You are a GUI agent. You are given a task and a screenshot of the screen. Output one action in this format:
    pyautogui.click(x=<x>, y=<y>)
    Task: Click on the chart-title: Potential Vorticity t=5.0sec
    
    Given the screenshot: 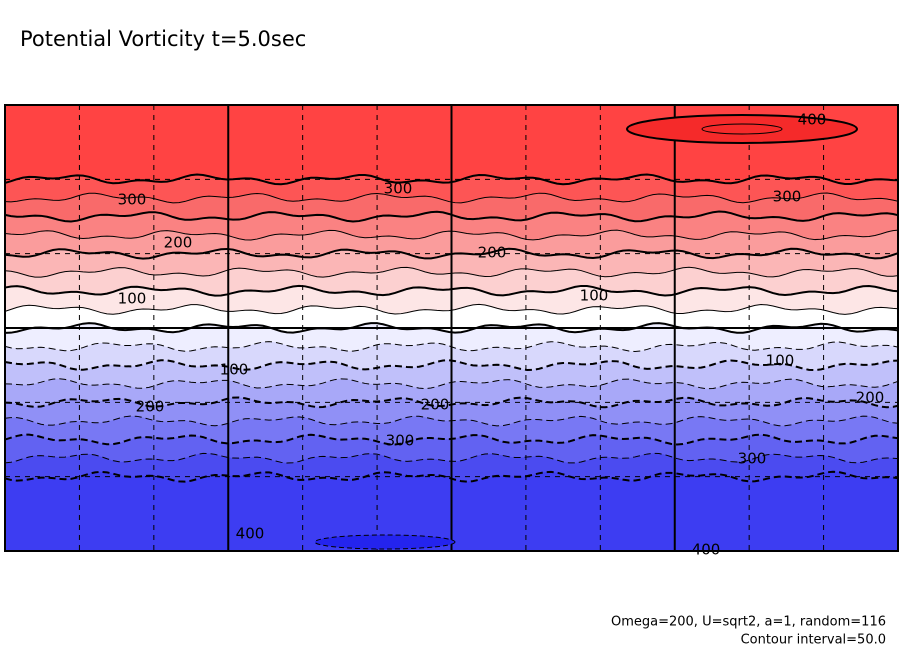 What is the action you would take?
    pyautogui.click(x=163, y=39)
    